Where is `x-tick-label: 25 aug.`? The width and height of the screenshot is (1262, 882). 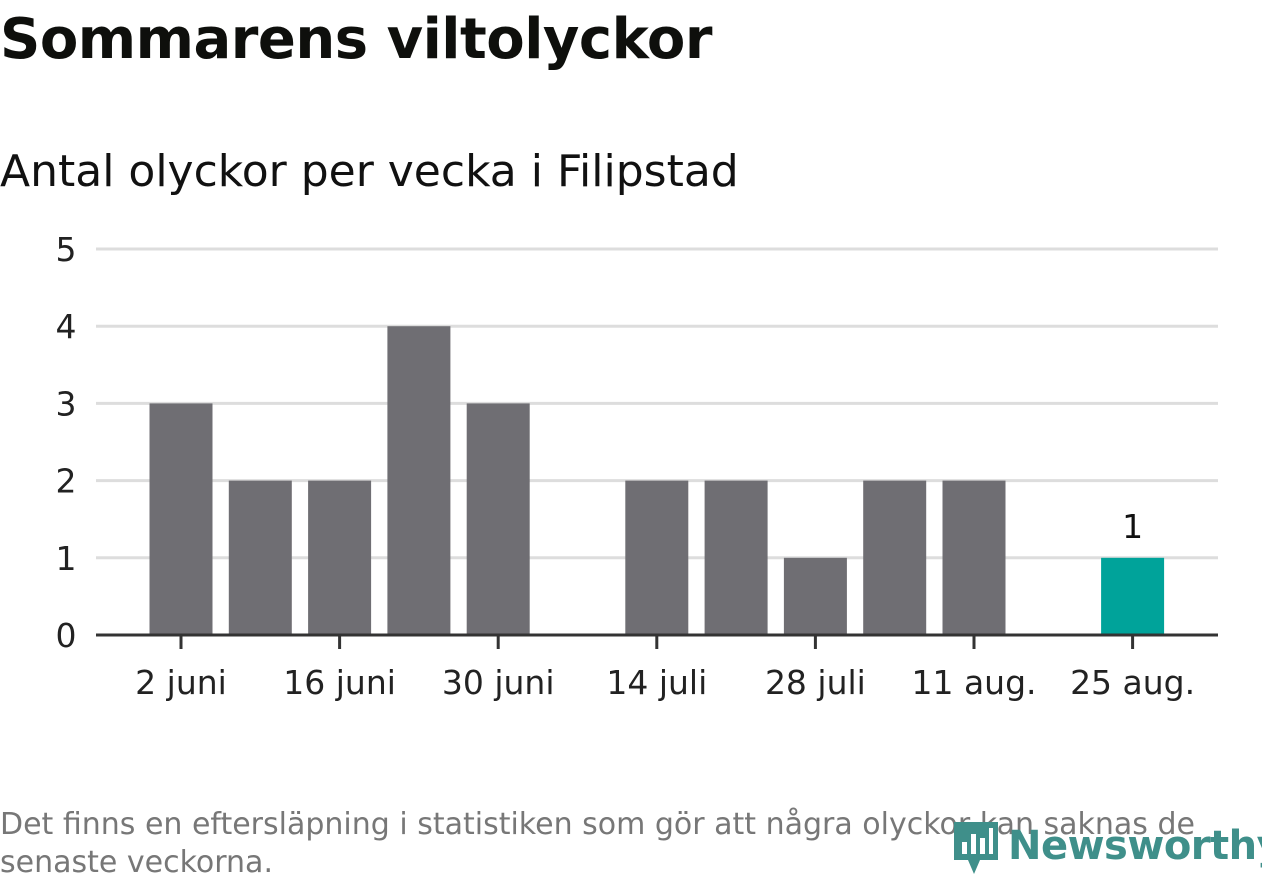
x-tick-label: 25 aug. is located at coordinates (1132, 682).